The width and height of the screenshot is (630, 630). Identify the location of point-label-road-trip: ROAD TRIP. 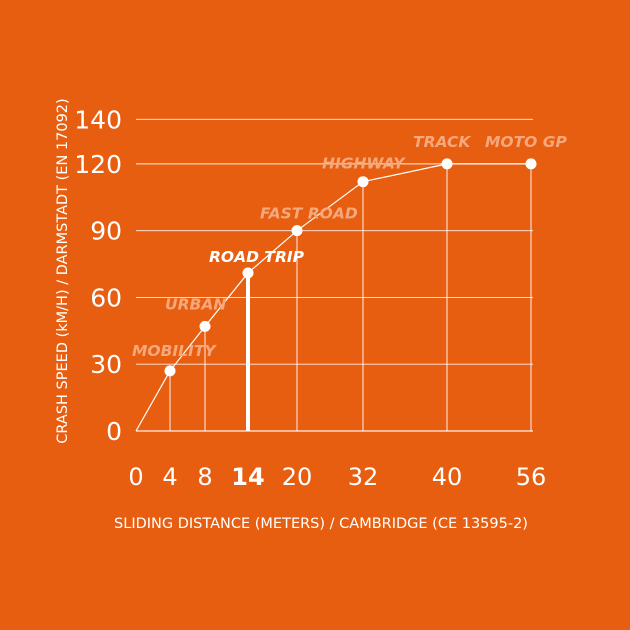
(257, 257).